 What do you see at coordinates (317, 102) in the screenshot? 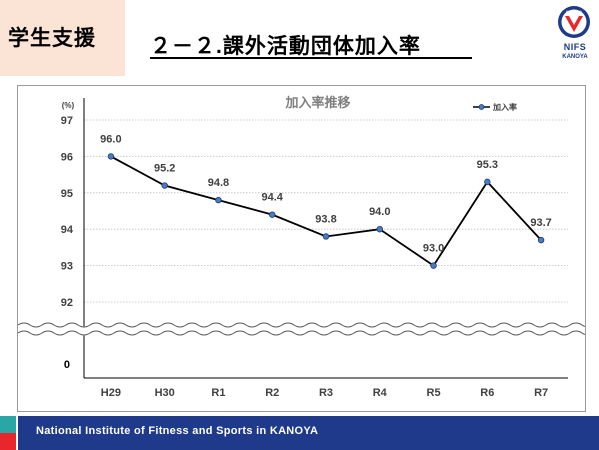
I see `chart-title: 加入率推移` at bounding box center [317, 102].